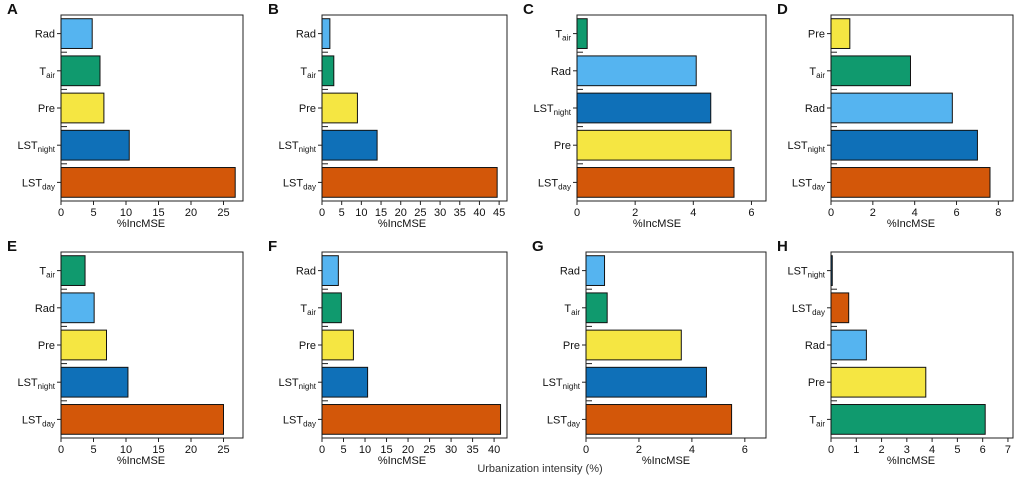 The height and width of the screenshot is (481, 1021). Describe the element at coordinates (12, 9) in the screenshot. I see `panel-letter: A` at that location.